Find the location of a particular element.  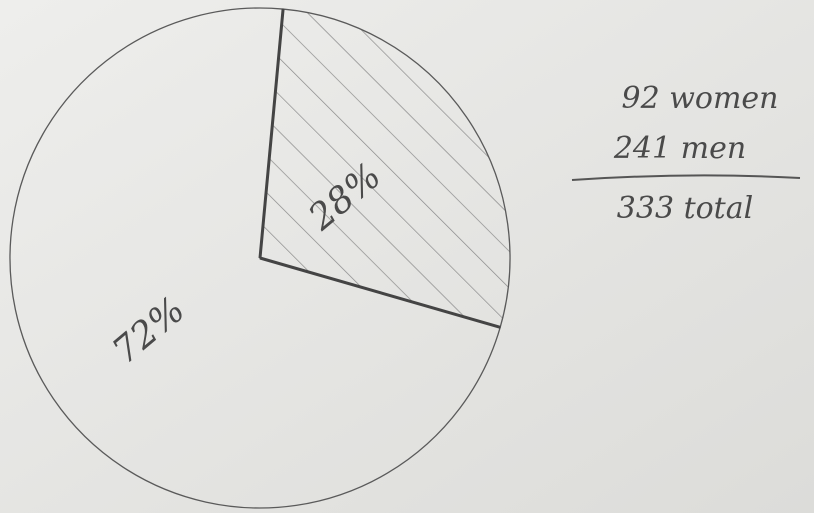

annotation: 333 total is located at coordinates (685, 208).